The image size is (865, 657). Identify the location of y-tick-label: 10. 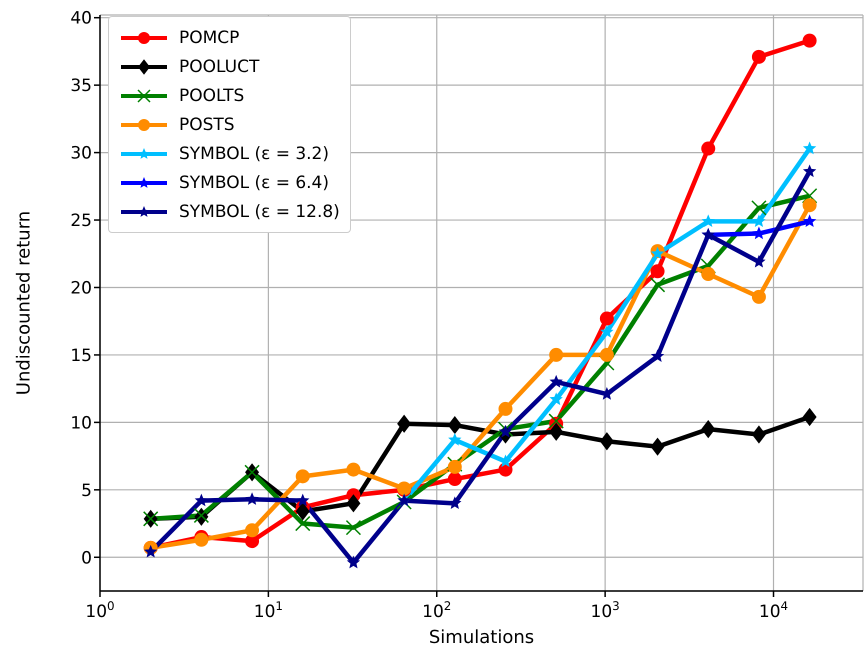
(81, 423).